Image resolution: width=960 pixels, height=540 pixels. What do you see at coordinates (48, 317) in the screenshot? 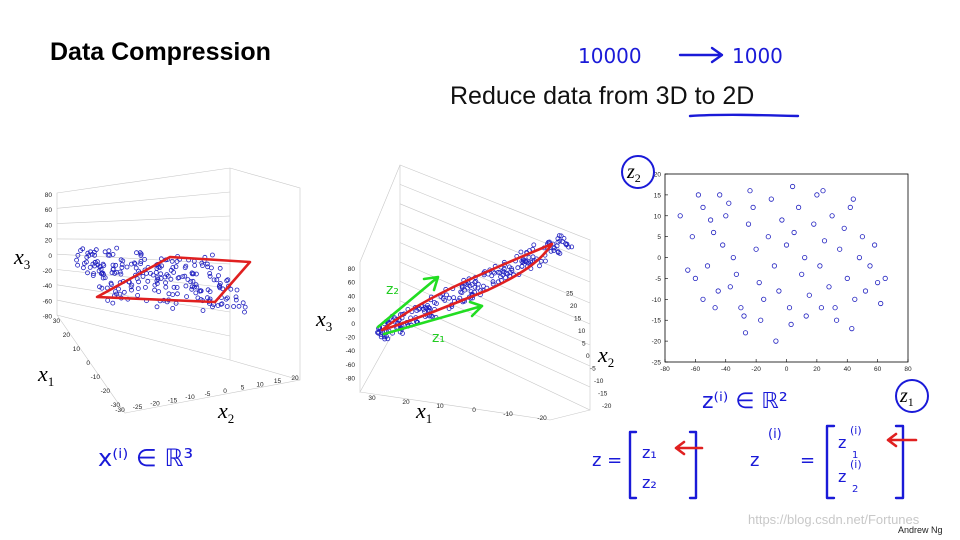
I see `plot1-z-tick: -80` at bounding box center [48, 317].